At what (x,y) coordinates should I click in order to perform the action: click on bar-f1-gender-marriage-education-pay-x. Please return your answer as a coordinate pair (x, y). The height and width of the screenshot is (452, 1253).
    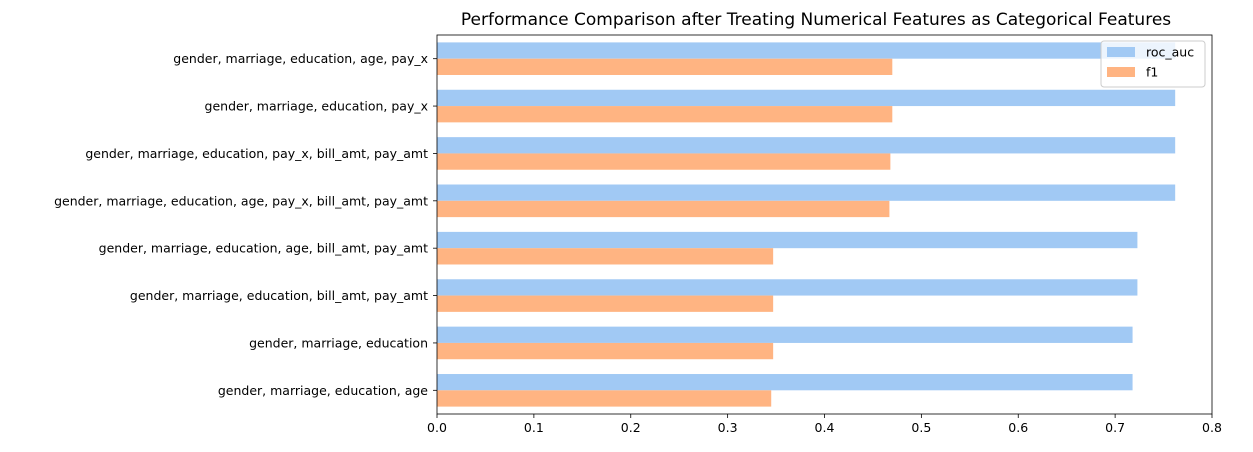
    Looking at the image, I should click on (665, 114).